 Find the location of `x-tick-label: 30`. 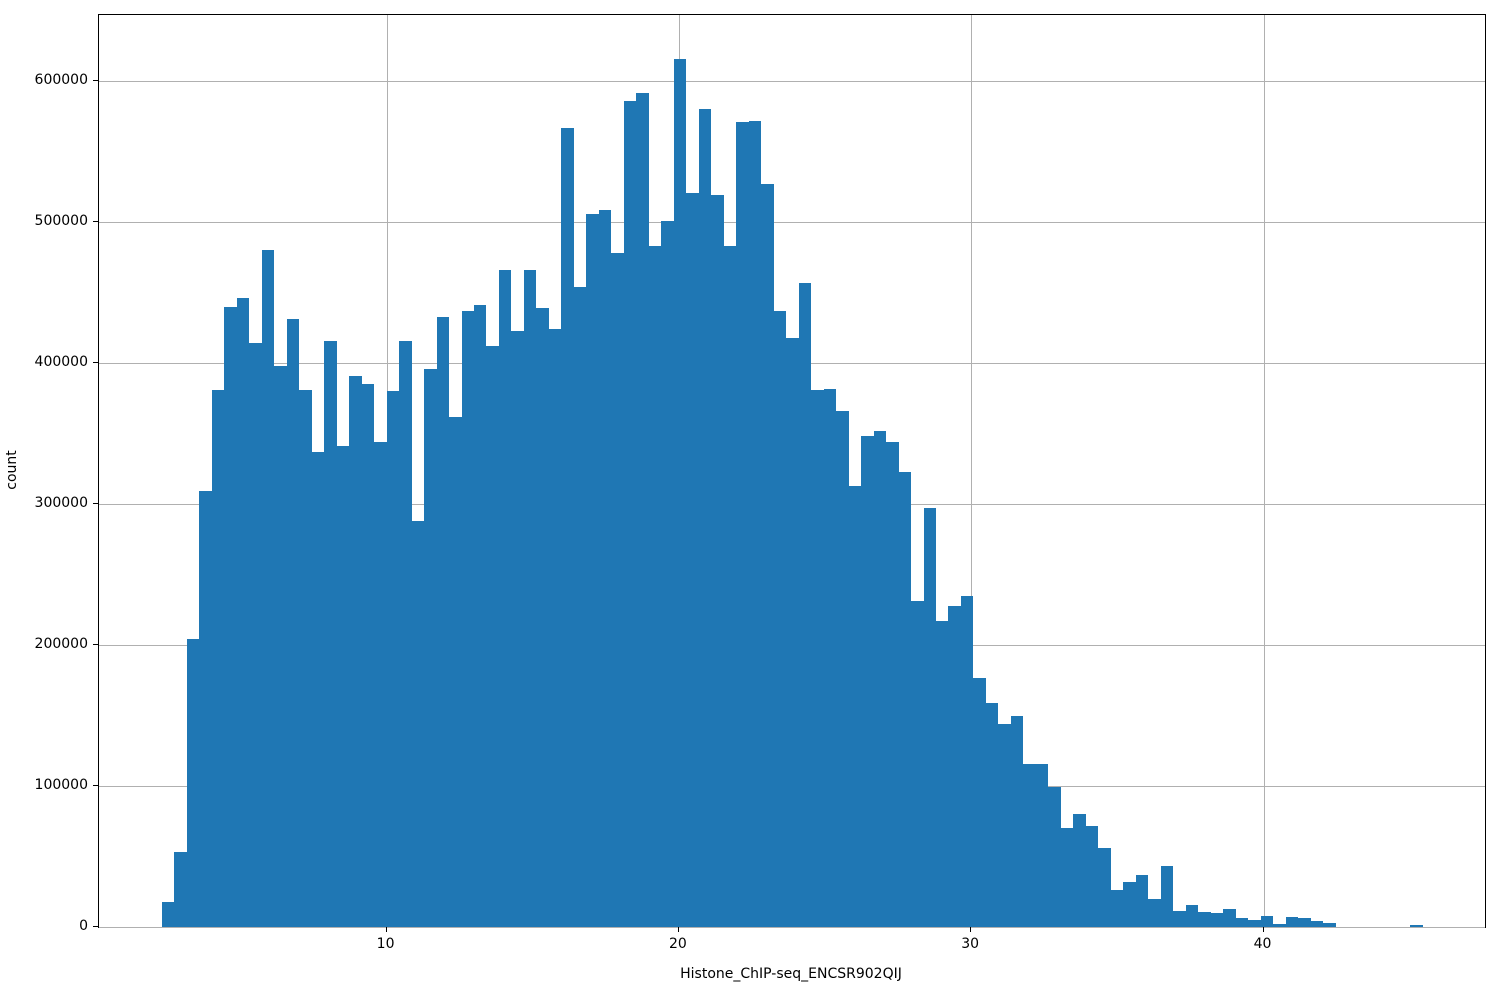

x-tick-label: 30 is located at coordinates (970, 944).